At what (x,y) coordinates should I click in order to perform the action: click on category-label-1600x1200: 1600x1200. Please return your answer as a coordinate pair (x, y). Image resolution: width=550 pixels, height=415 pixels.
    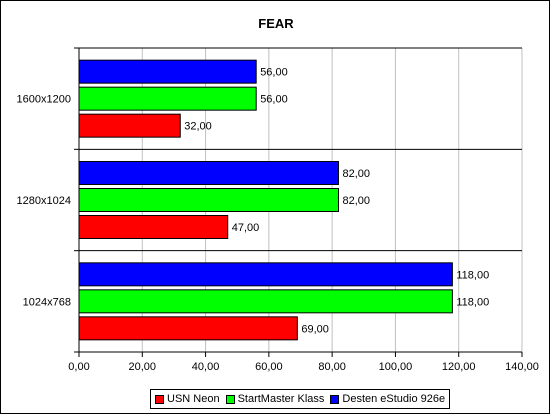
    Looking at the image, I should click on (44, 100).